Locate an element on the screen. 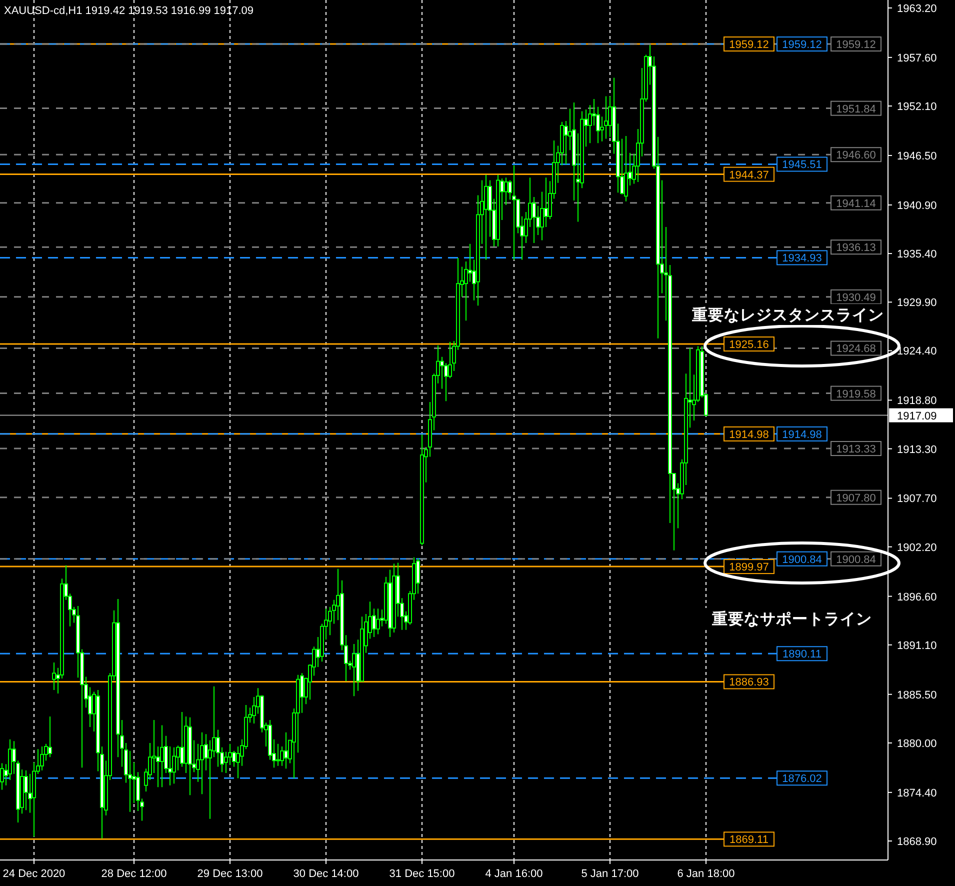  x-tick-label: 5 Jan 17:00 is located at coordinates (610, 874).